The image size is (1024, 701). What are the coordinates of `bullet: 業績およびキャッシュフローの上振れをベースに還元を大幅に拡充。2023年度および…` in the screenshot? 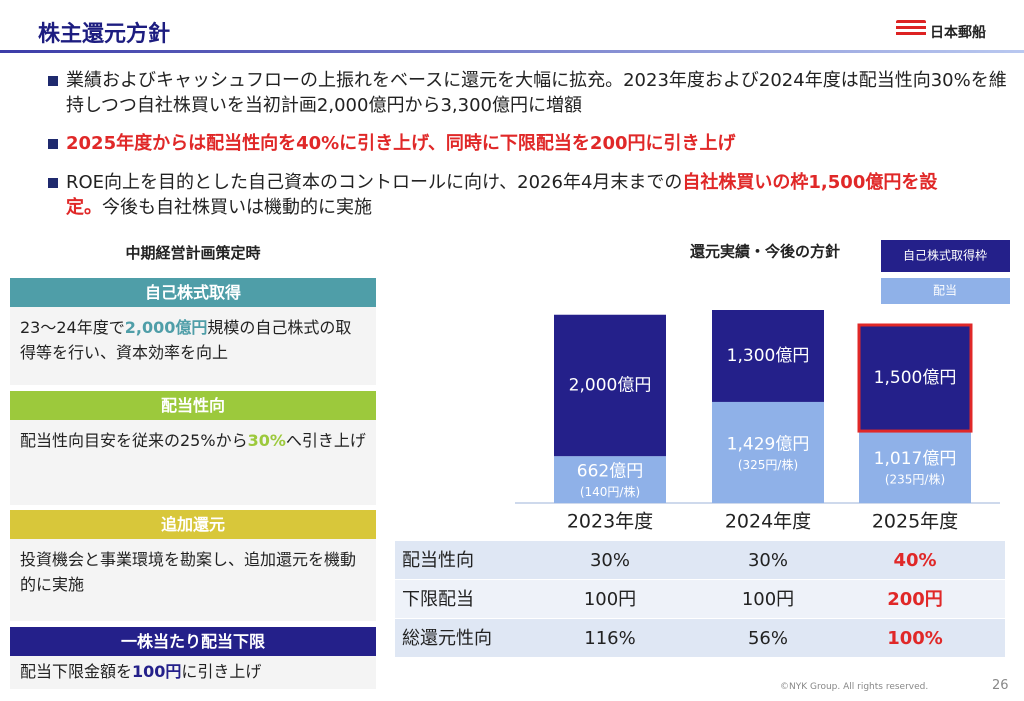 It's located at (532, 93).